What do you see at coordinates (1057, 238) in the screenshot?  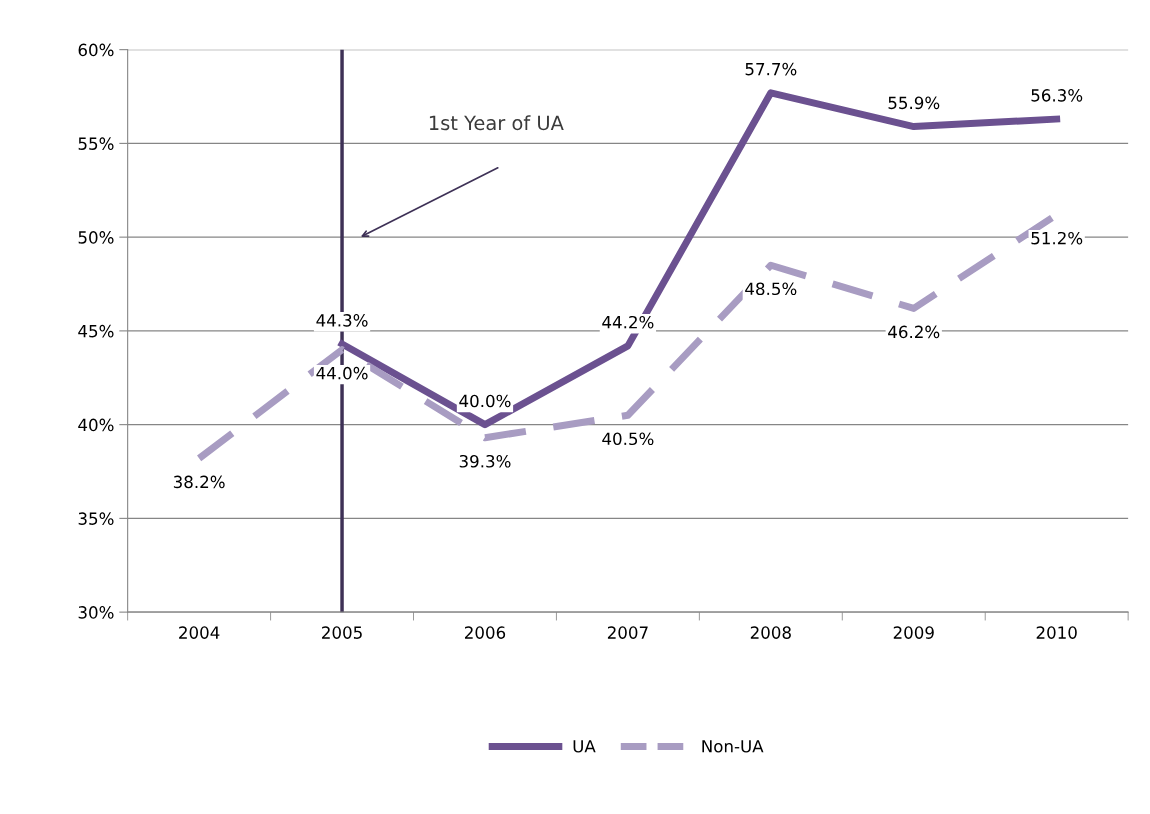 I see `data-label: 51.2%` at bounding box center [1057, 238].